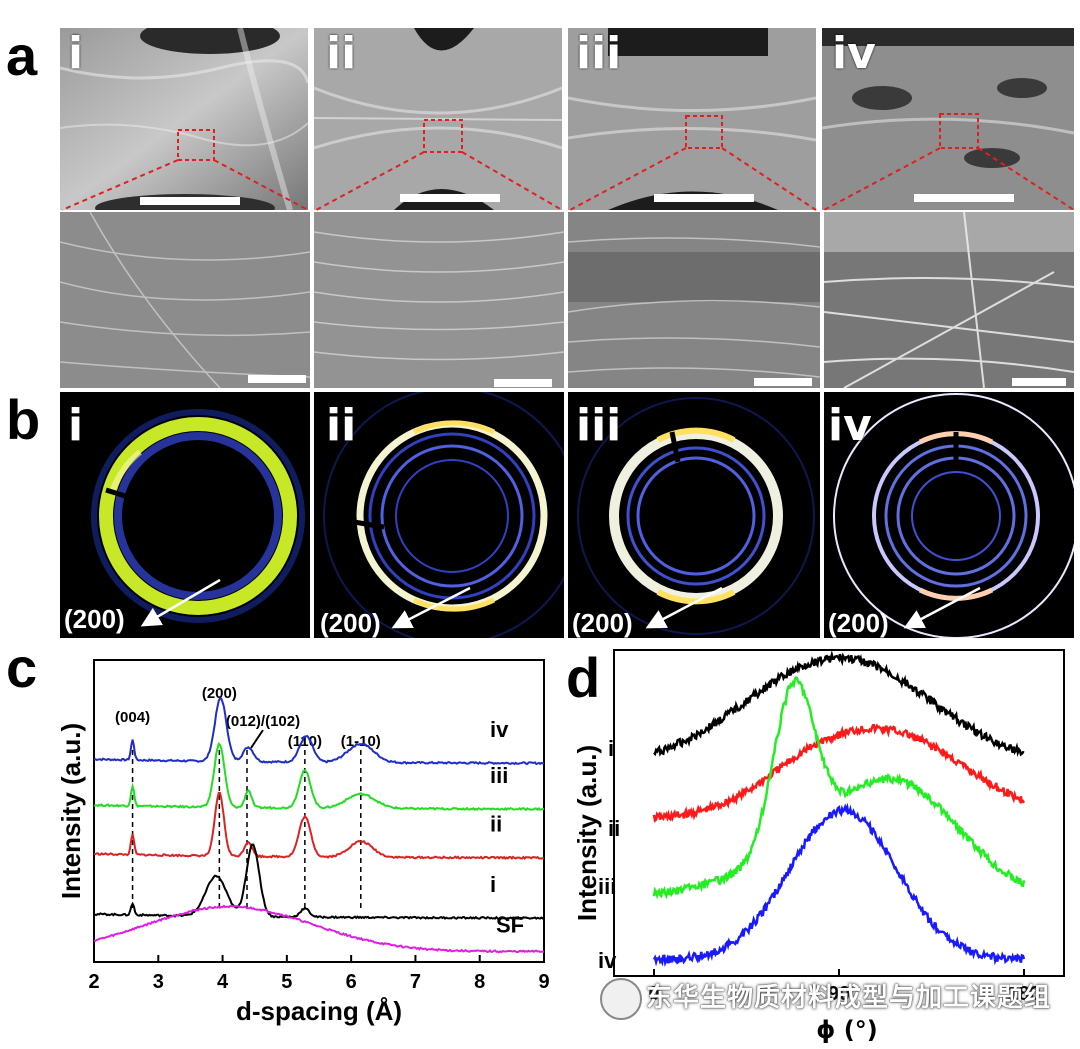 This screenshot has height=1049, width=1080. I want to click on reflection-label: (004), so click(132, 717).